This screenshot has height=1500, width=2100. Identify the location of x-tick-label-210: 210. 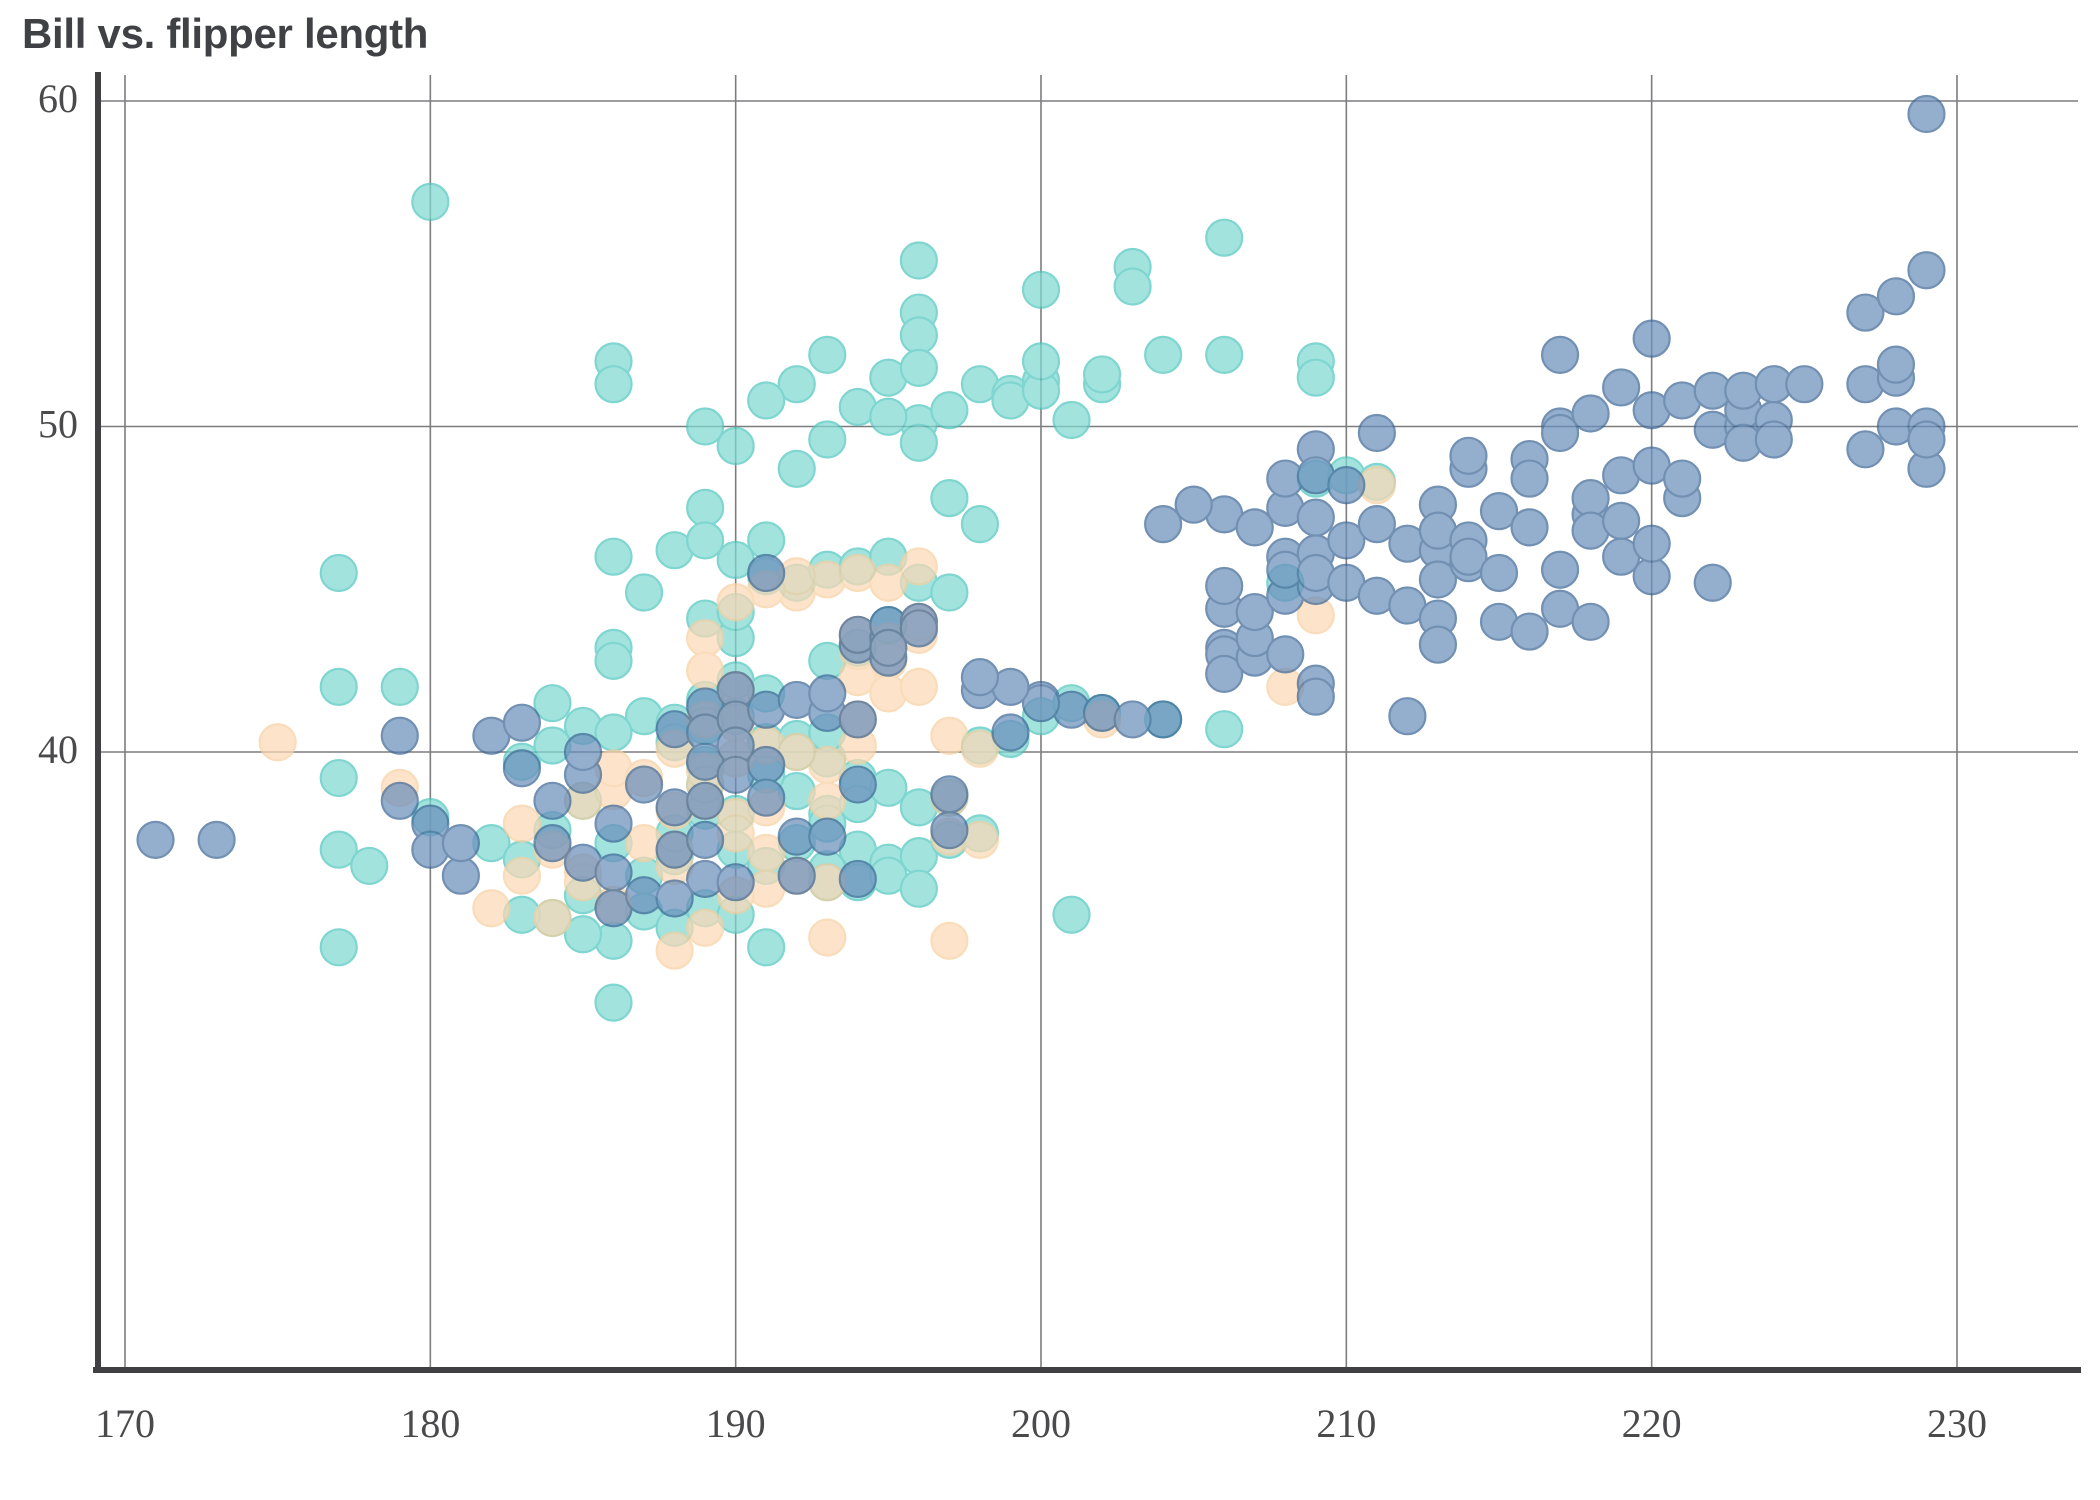
(1346, 1423).